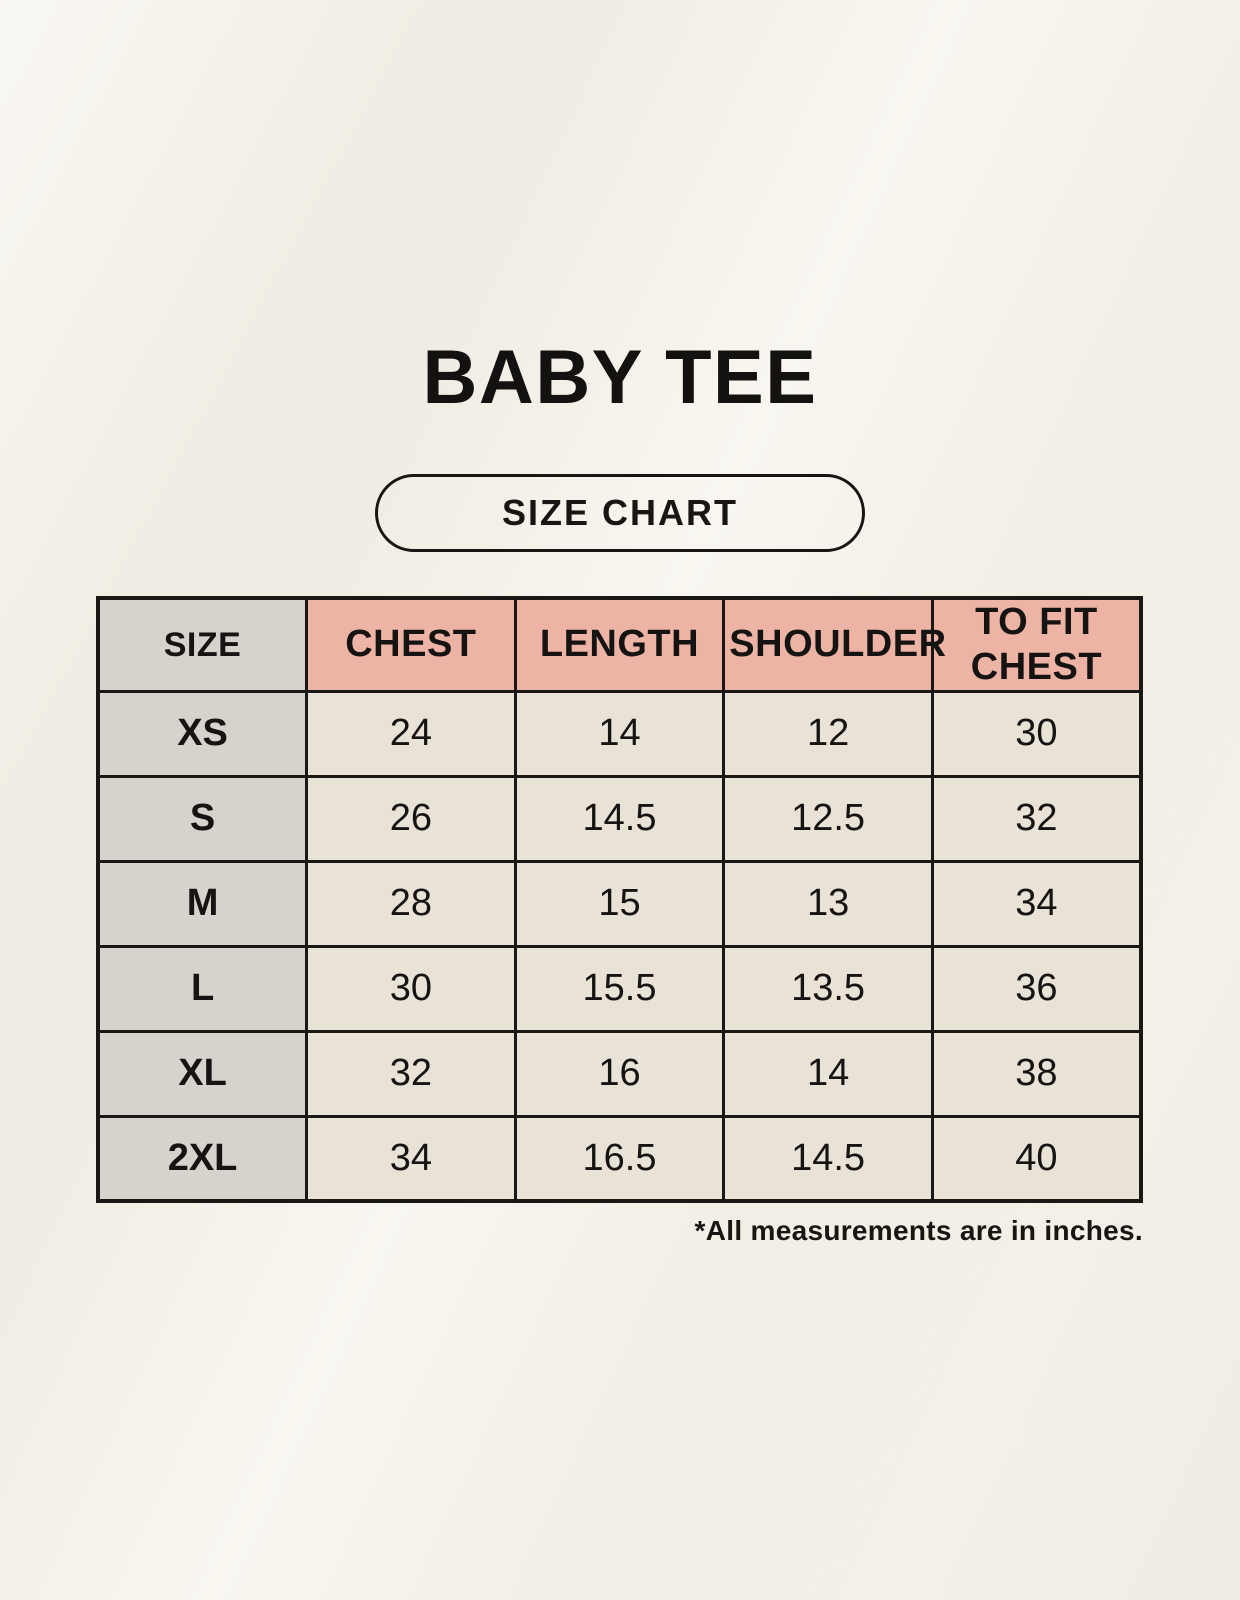  I want to click on table-row-m: M 28 15 13 34, so click(619, 903).